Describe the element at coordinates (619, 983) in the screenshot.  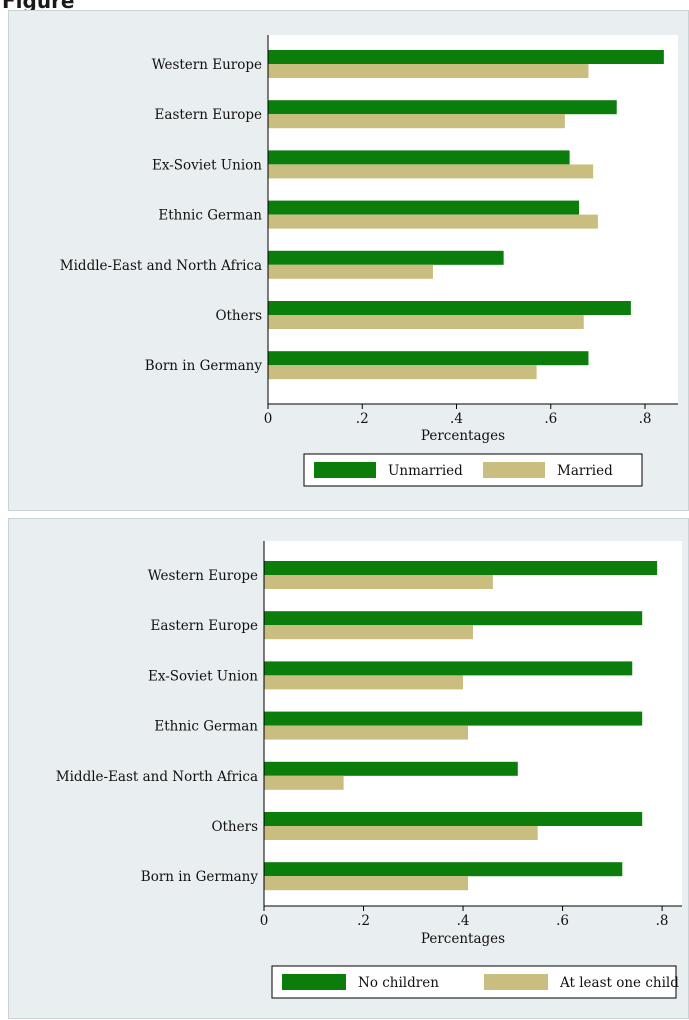
I see `legend-label-2: At least one child` at that location.